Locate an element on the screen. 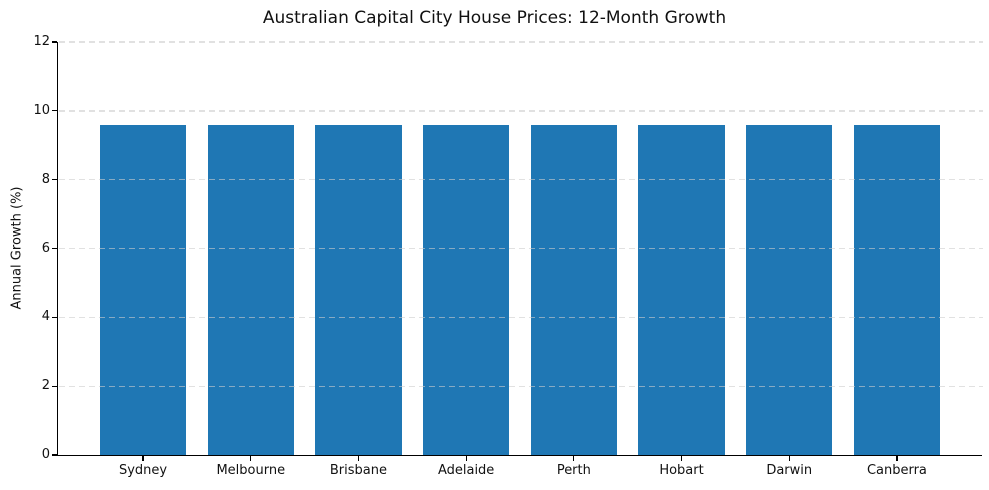  bar-brisbane is located at coordinates (358, 289).